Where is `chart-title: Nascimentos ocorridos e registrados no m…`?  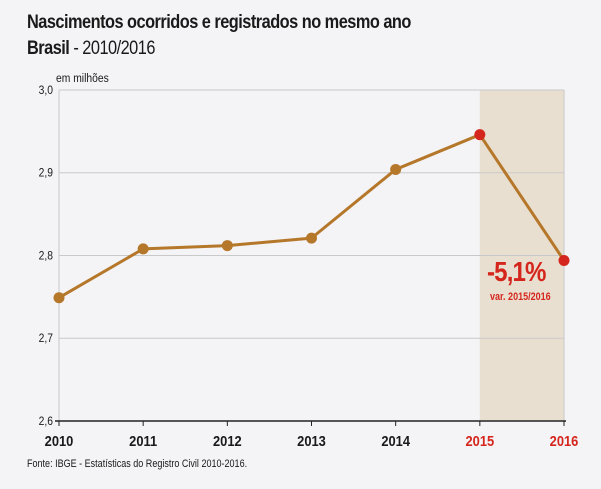 chart-title: Nascimentos ocorridos e registrados no m… is located at coordinates (219, 22).